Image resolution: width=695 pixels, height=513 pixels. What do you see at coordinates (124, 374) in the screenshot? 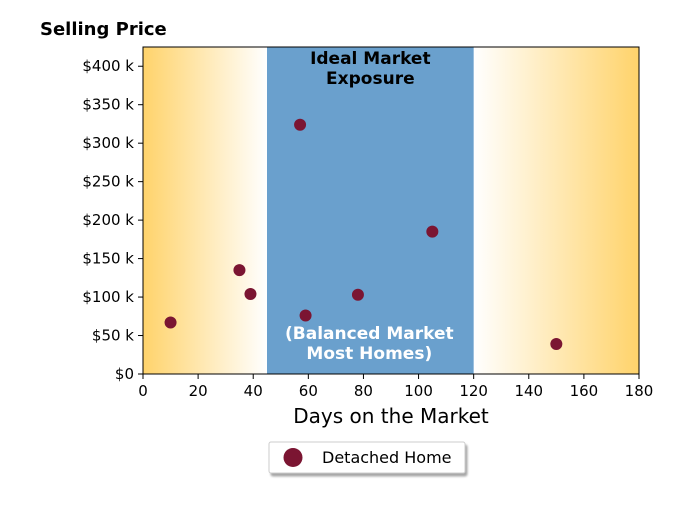
I see `y-tick-label: $0` at bounding box center [124, 374].